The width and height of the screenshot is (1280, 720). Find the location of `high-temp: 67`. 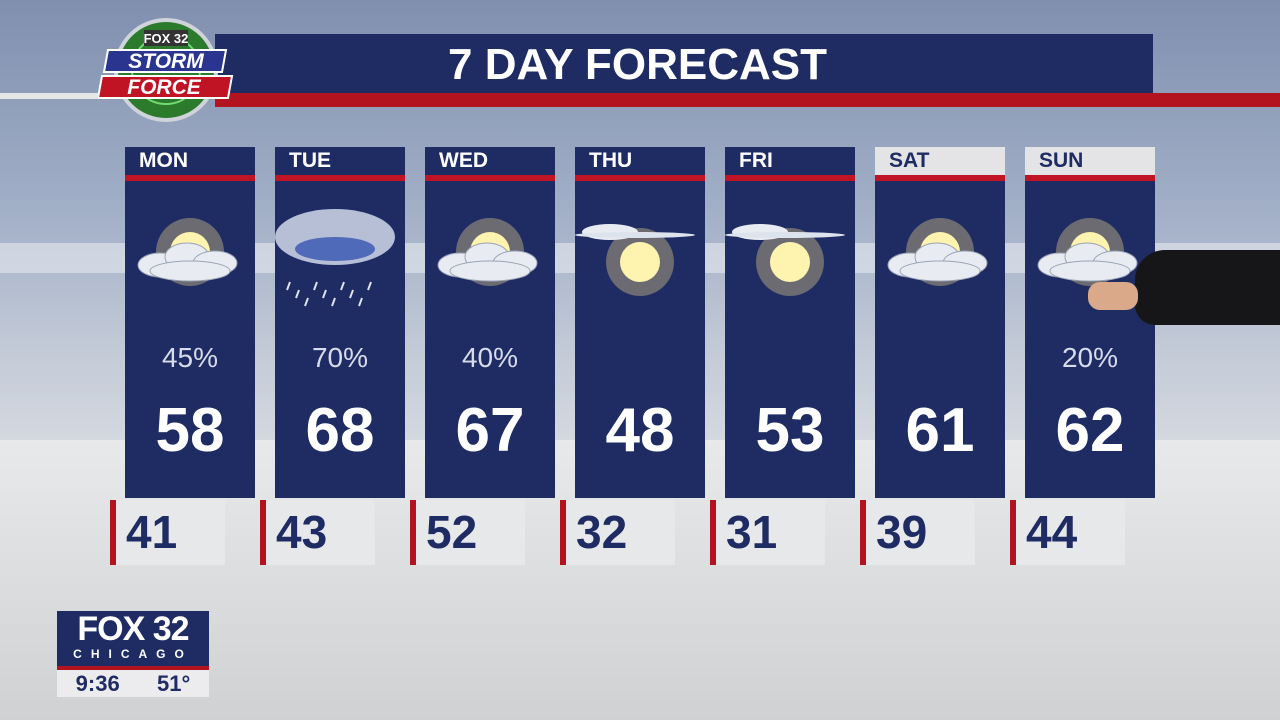

high-temp: 67 is located at coordinates (490, 430).